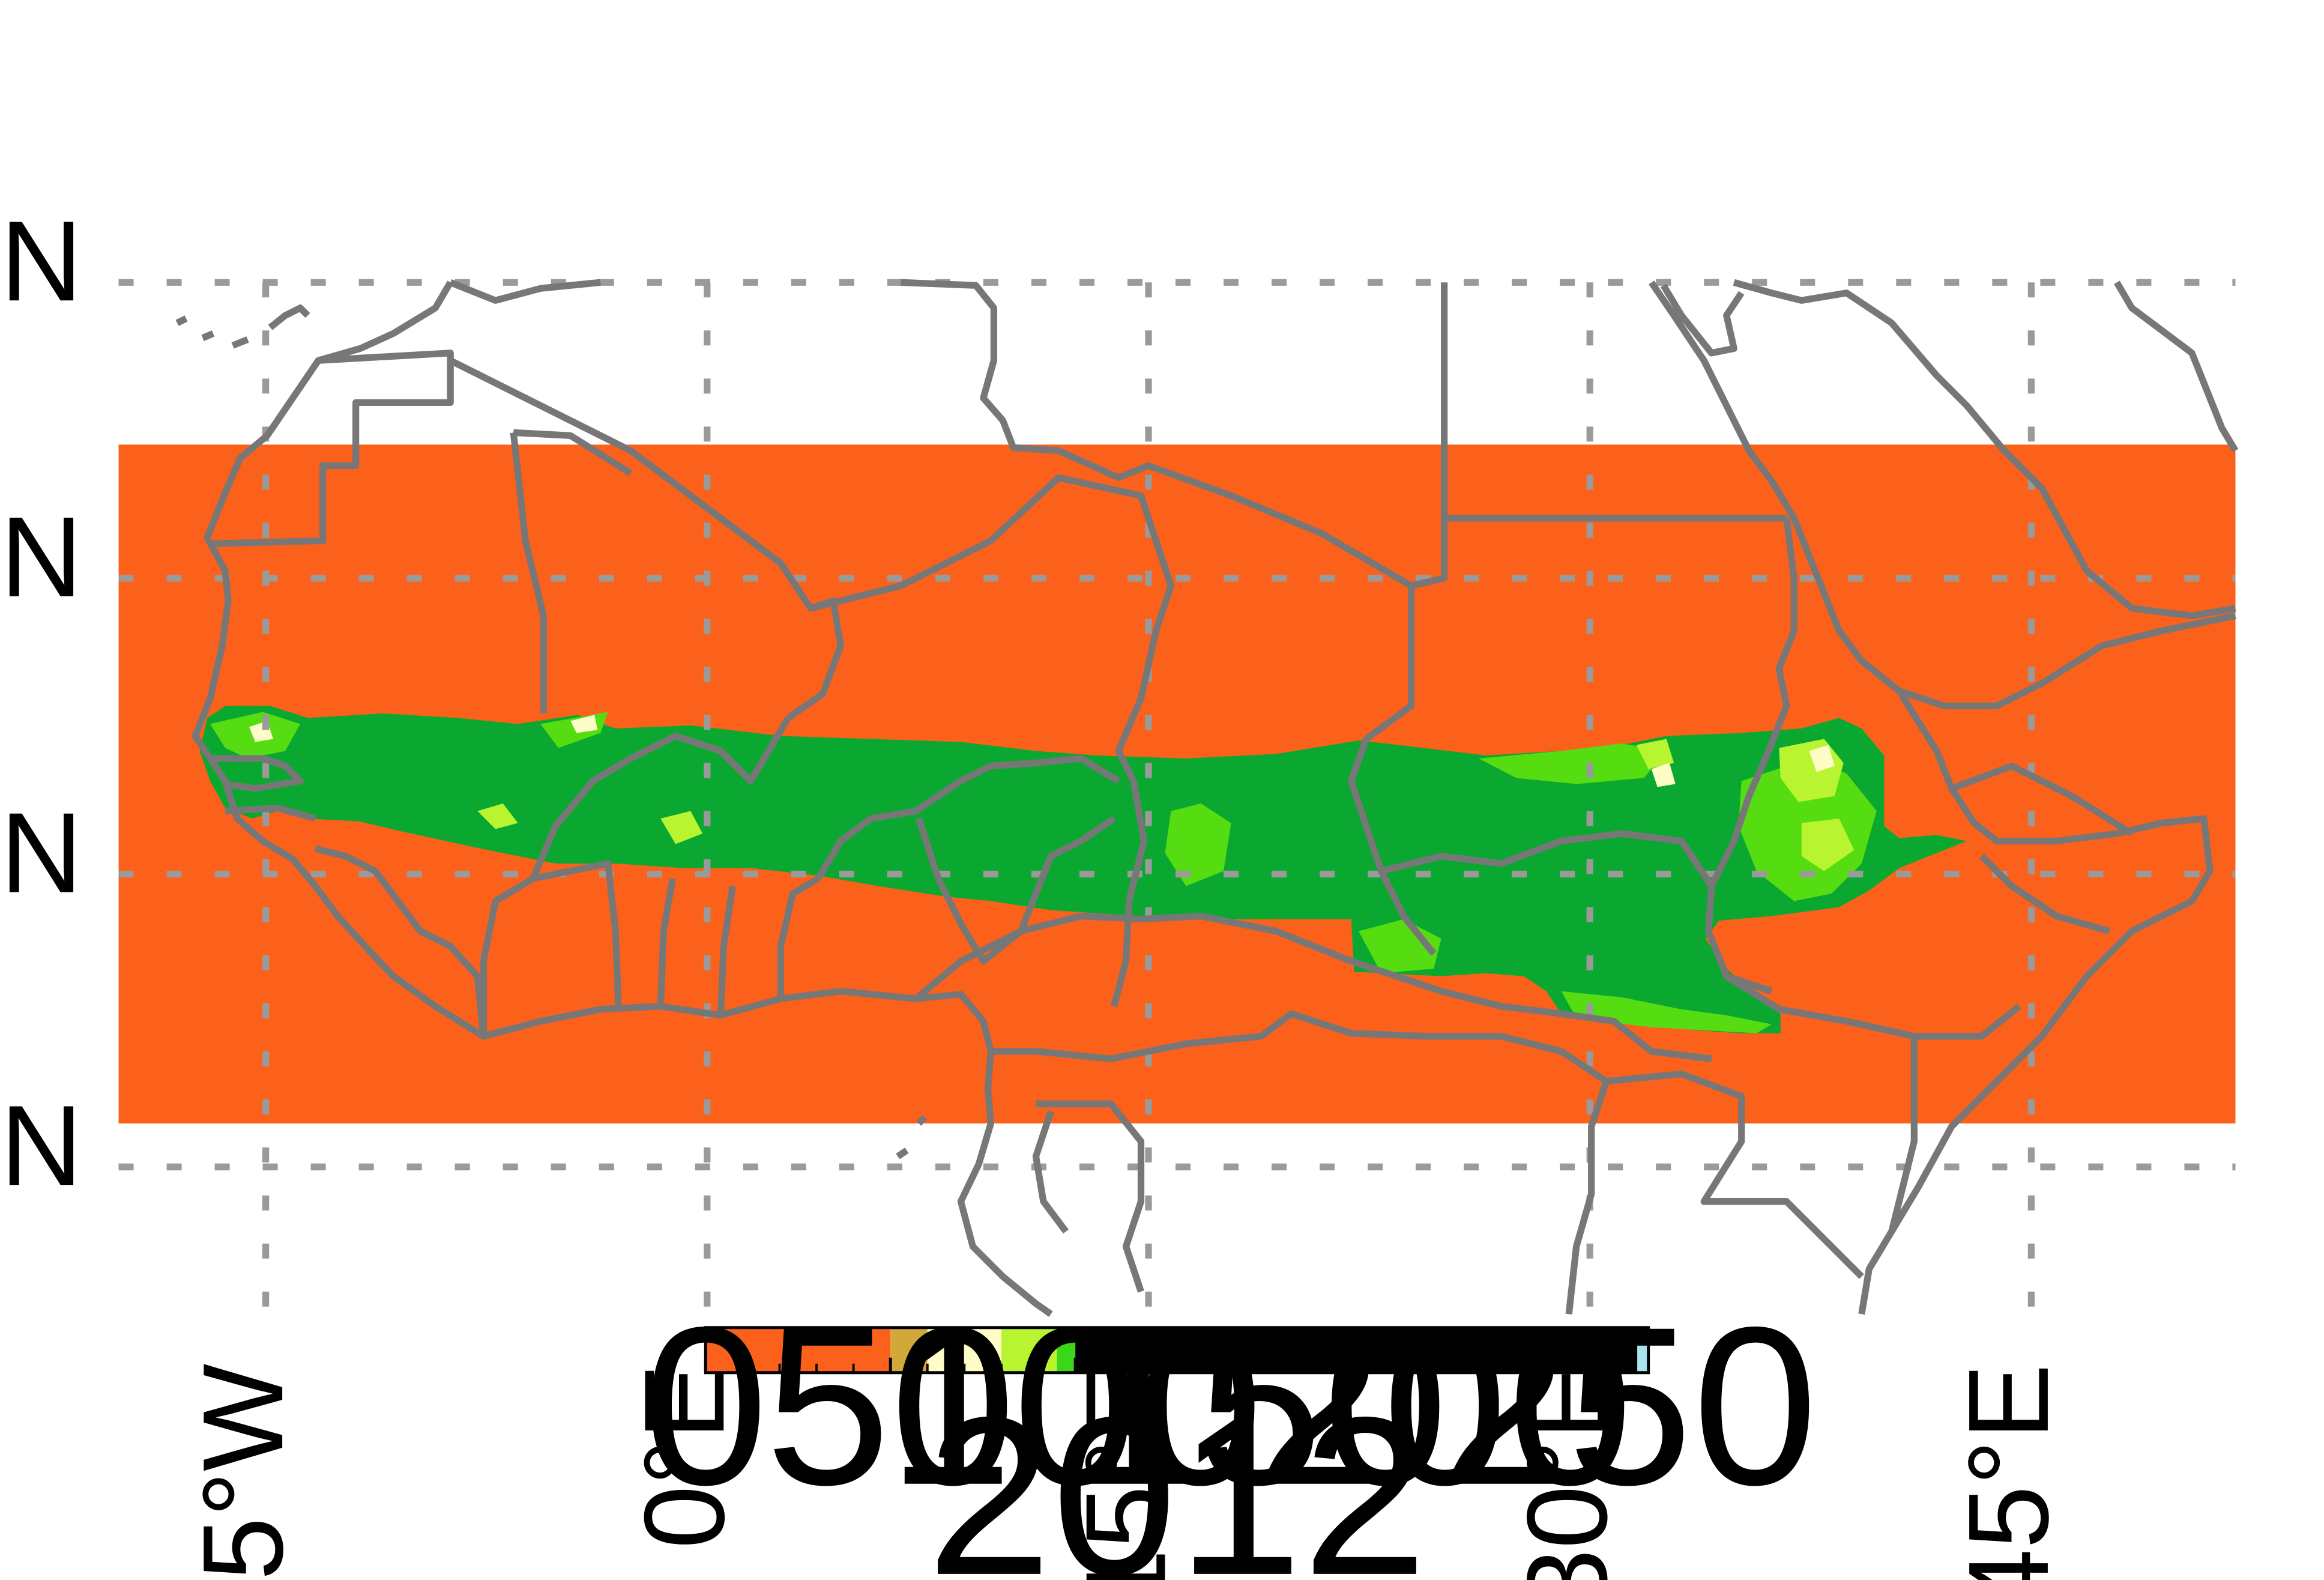 This screenshot has width=2324, height=1580. What do you see at coordinates (2008, 1472) in the screenshot?
I see `lon-label-45e: 45°E` at bounding box center [2008, 1472].